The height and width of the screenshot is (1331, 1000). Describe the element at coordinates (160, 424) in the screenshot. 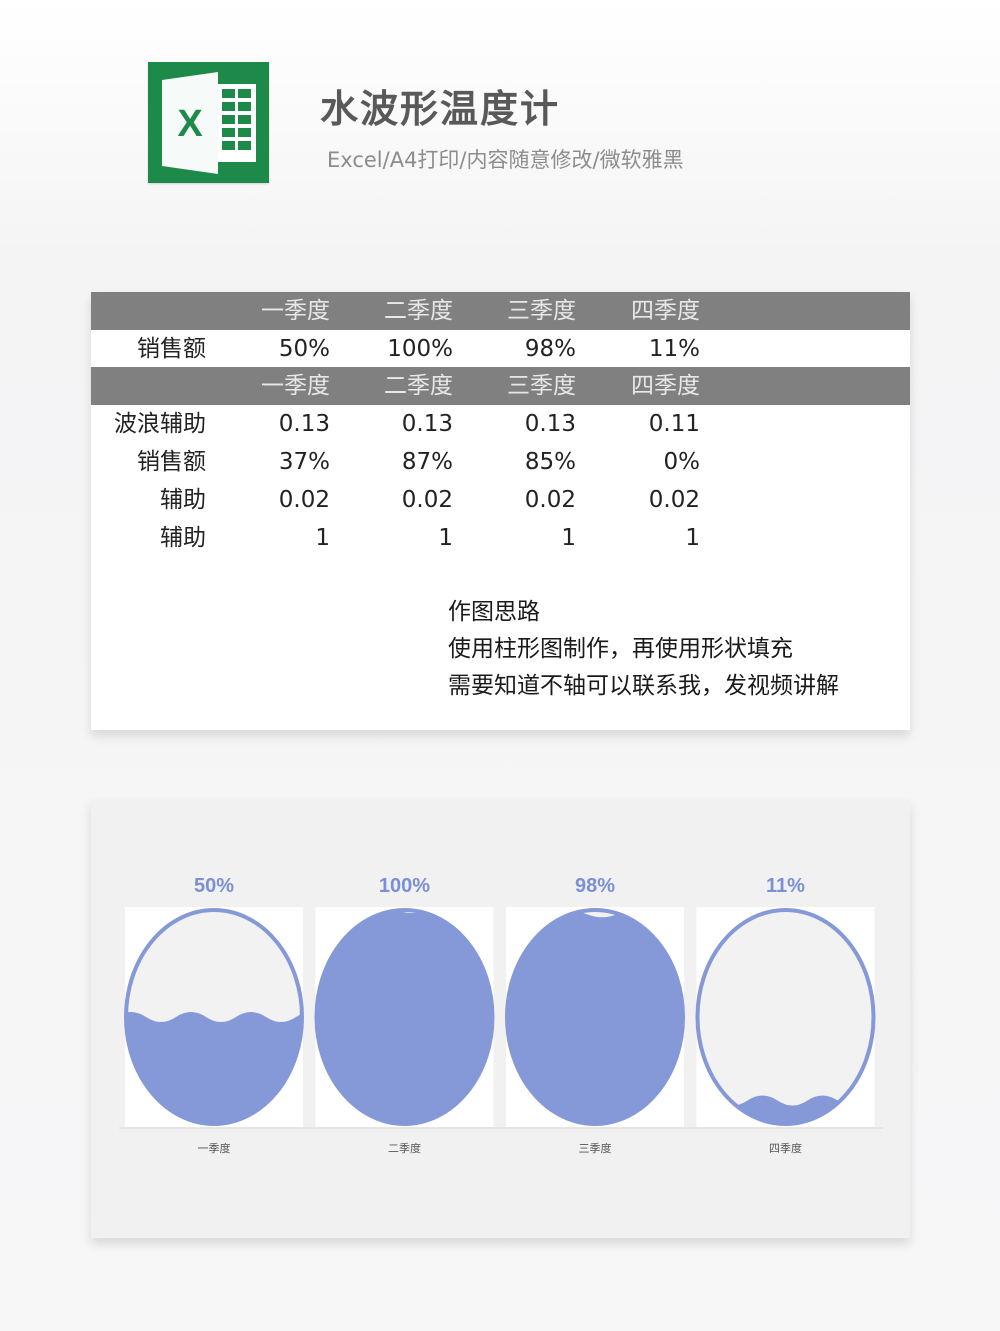

I see `row-label: 波浪辅助` at that location.